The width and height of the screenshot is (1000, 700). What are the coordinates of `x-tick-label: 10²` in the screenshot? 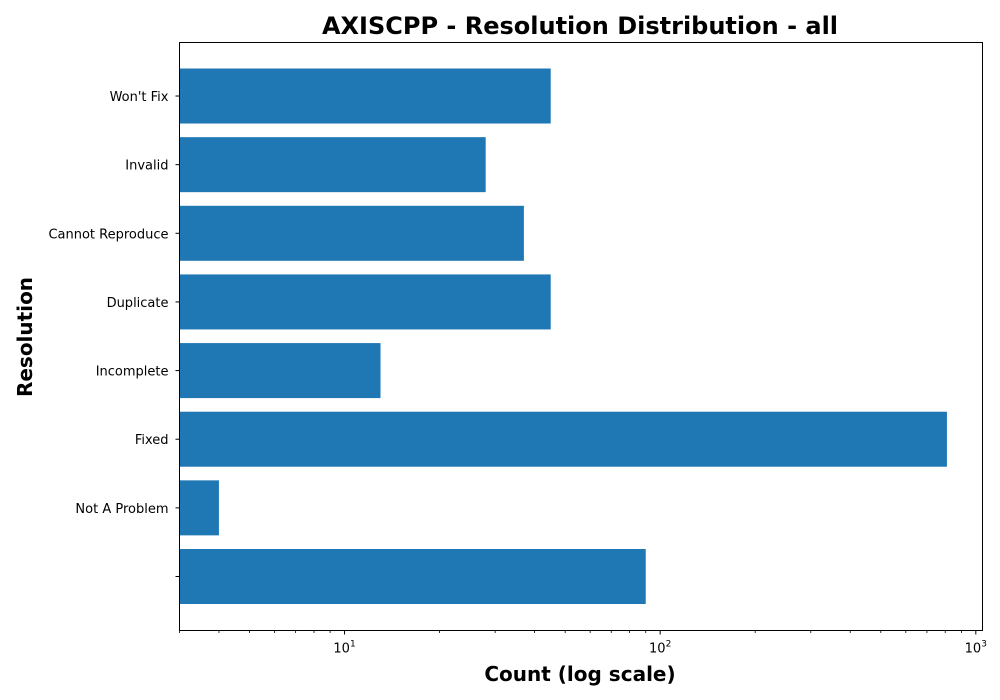 It's located at (660, 648).